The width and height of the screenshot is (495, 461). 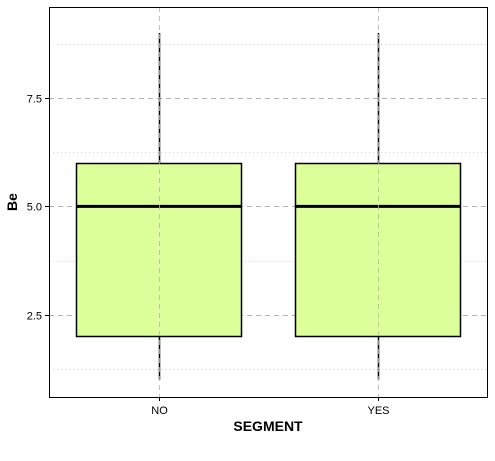 What do you see at coordinates (34, 317) in the screenshot?
I see `y-tick-label: 2.5` at bounding box center [34, 317].